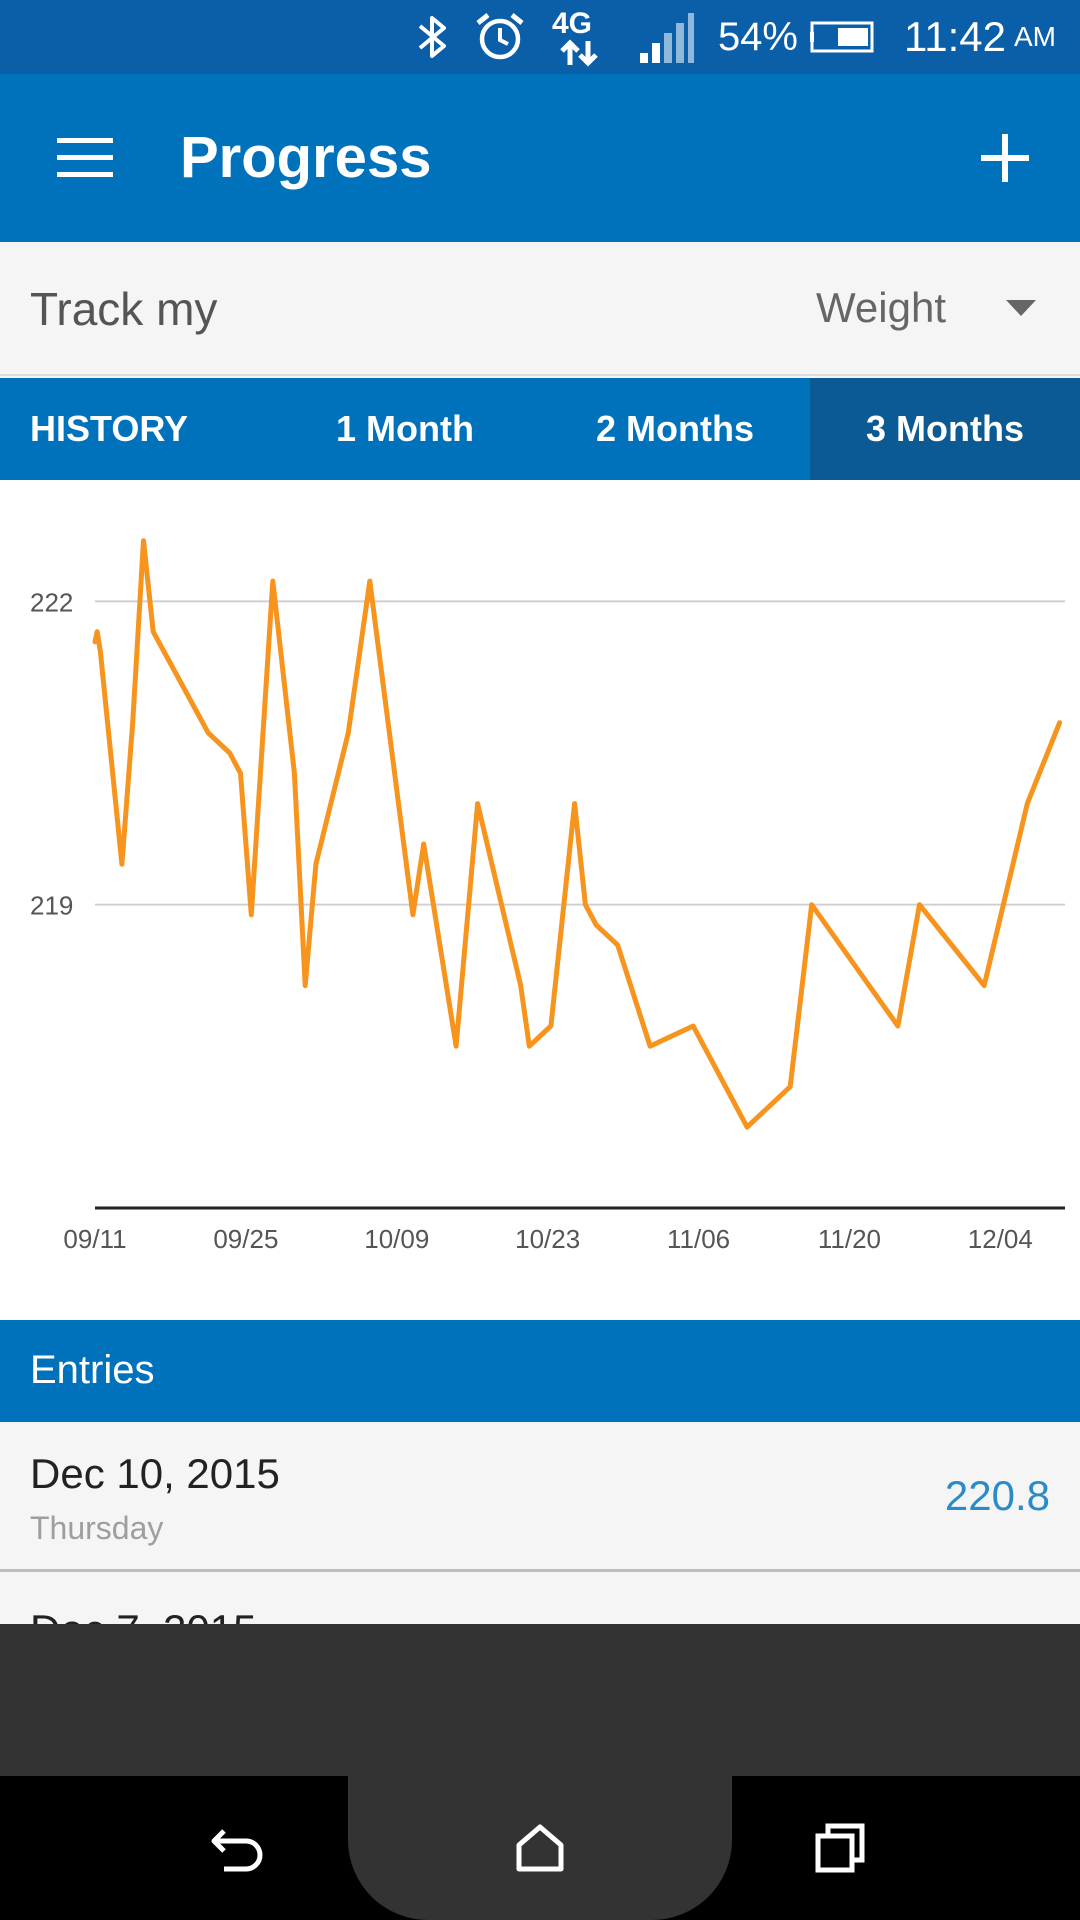 The height and width of the screenshot is (1920, 1080). What do you see at coordinates (500, 37) in the screenshot?
I see `alarm-icon` at bounding box center [500, 37].